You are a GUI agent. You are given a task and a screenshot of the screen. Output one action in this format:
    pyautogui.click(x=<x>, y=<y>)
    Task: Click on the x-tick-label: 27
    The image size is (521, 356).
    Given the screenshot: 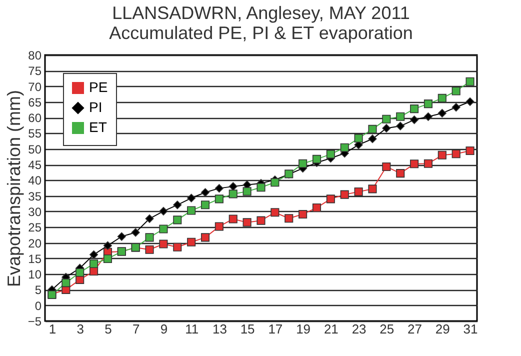 What is the action you would take?
    pyautogui.click(x=415, y=329)
    